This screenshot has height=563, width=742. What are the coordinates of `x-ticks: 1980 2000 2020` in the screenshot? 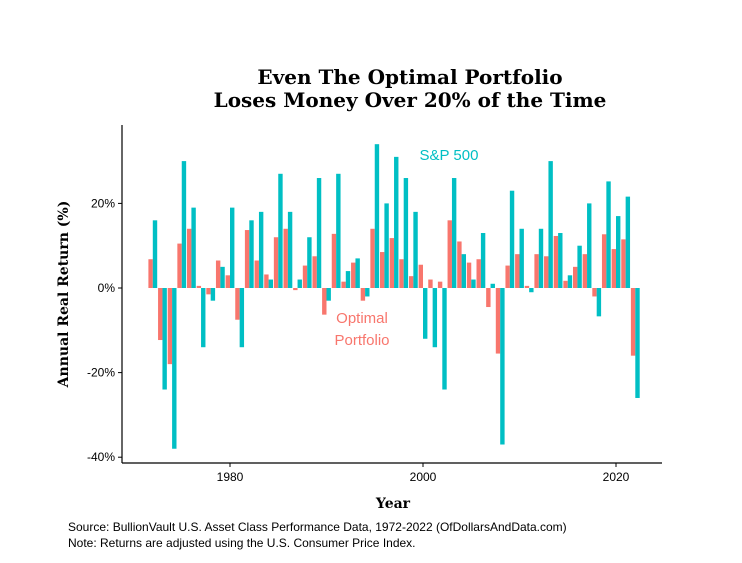 It's located at (423, 473).